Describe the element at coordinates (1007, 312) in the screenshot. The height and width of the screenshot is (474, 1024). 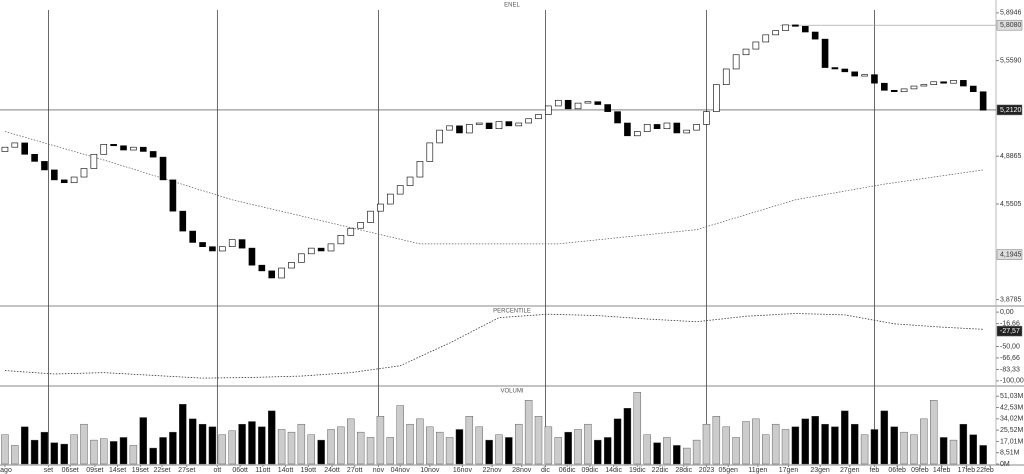
I see `y-tick-label: 0,00` at that location.